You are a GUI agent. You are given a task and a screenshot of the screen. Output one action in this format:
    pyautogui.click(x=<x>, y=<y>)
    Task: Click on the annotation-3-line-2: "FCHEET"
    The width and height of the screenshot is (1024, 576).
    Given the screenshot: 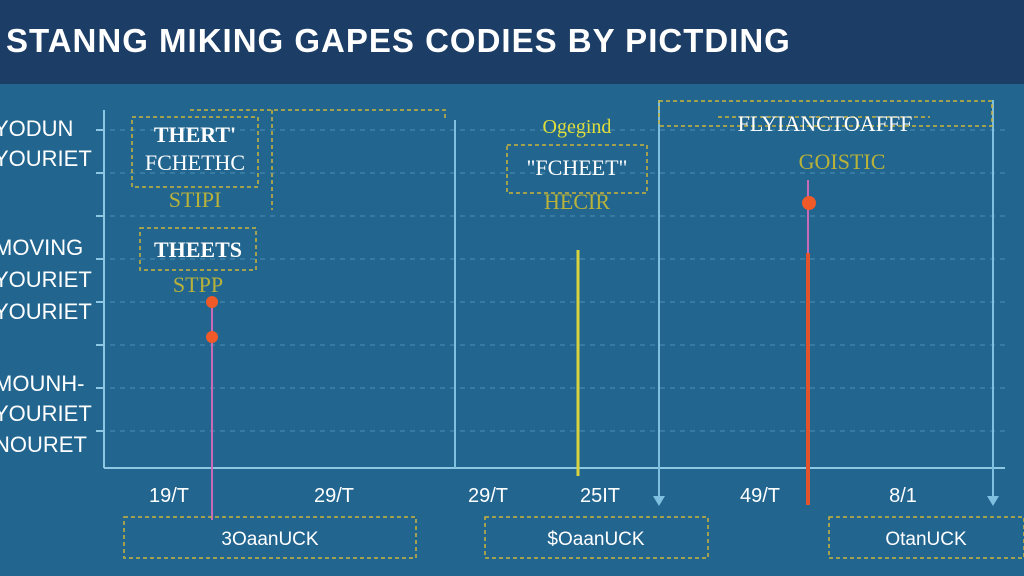 What is the action you would take?
    pyautogui.click(x=576, y=167)
    